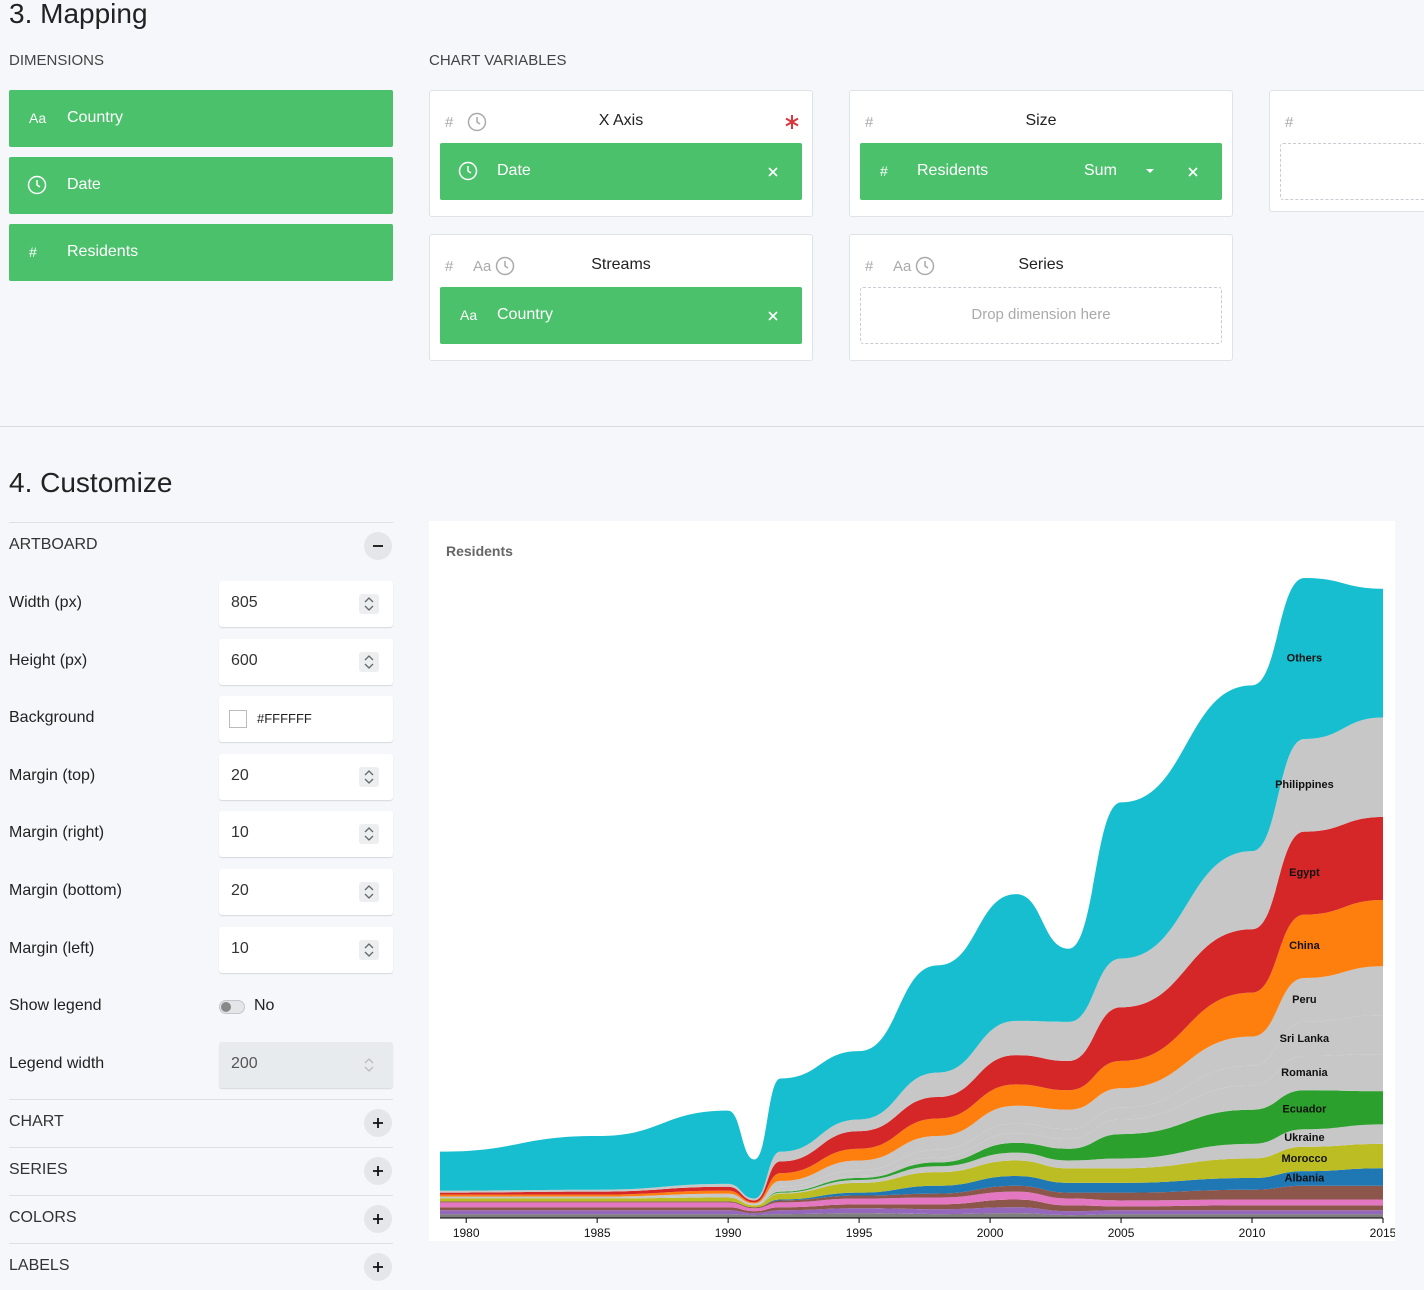 Image resolution: width=1424 pixels, height=1290 pixels. Describe the element at coordinates (226, 1007) in the screenshot. I see `toggle-knob` at that location.